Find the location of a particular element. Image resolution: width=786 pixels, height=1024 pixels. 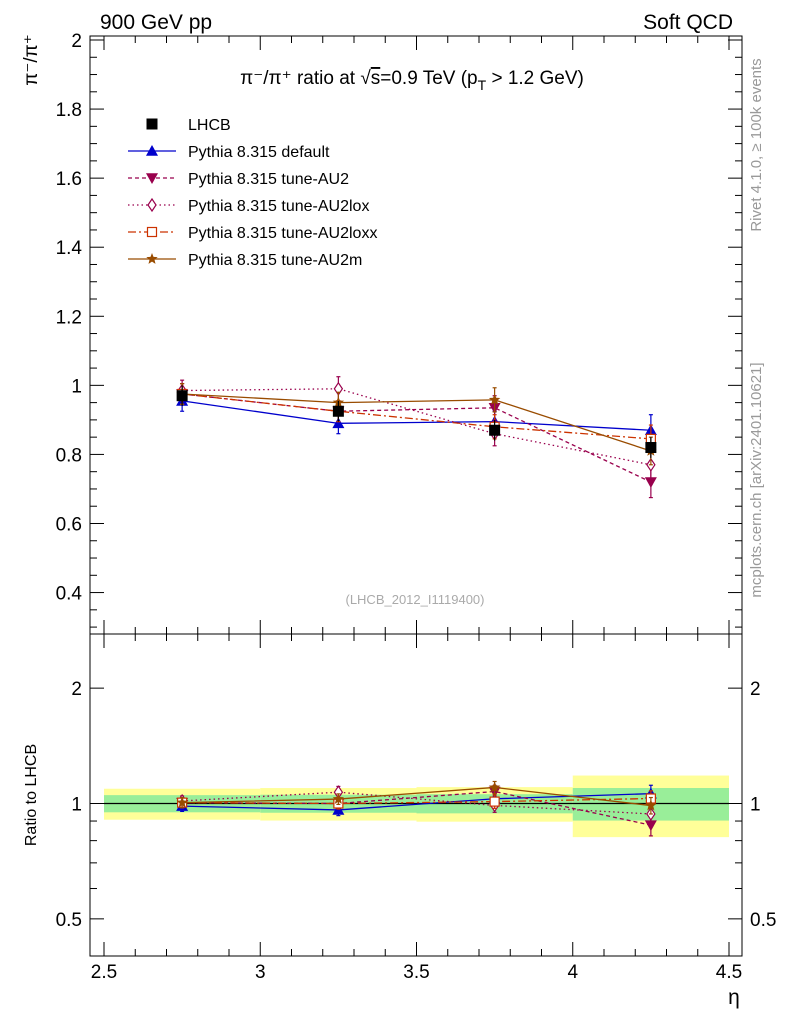

y-tick-label: 1.4 is located at coordinates (69, 248).